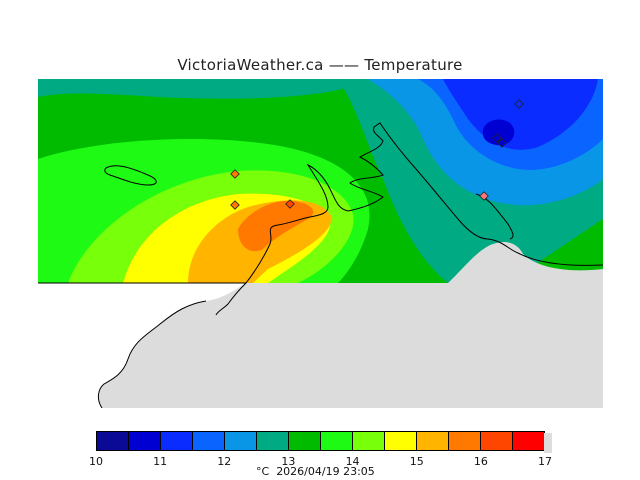  I want to click on colorbar-tick-label: 16, so click(480, 461).